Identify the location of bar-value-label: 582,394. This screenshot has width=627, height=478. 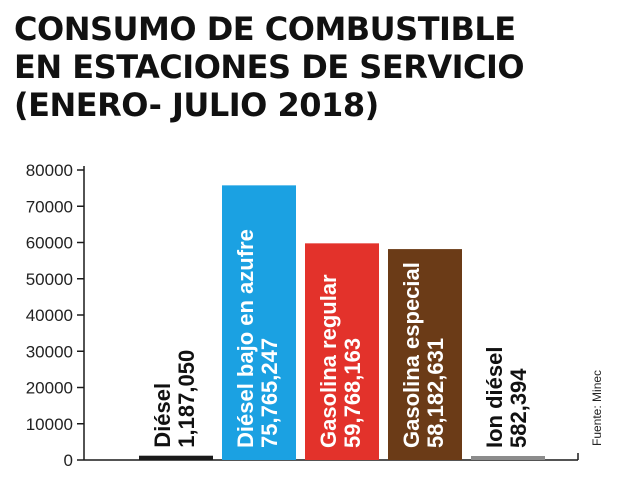
(518, 408).